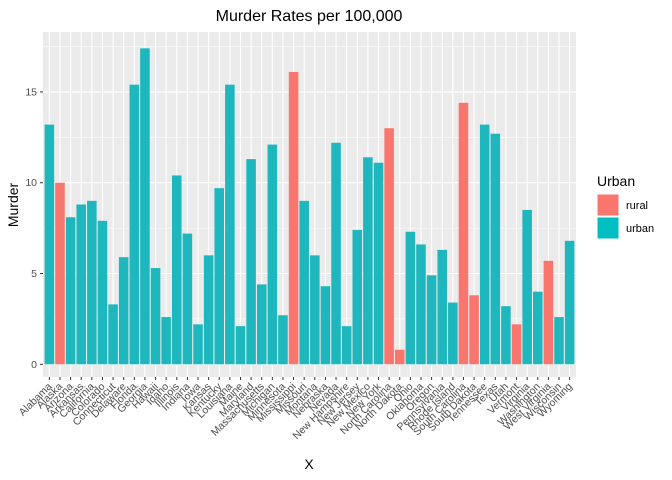 The image size is (672, 480). What do you see at coordinates (625, 206) in the screenshot?
I see `legend: Urban rural urban` at bounding box center [625, 206].